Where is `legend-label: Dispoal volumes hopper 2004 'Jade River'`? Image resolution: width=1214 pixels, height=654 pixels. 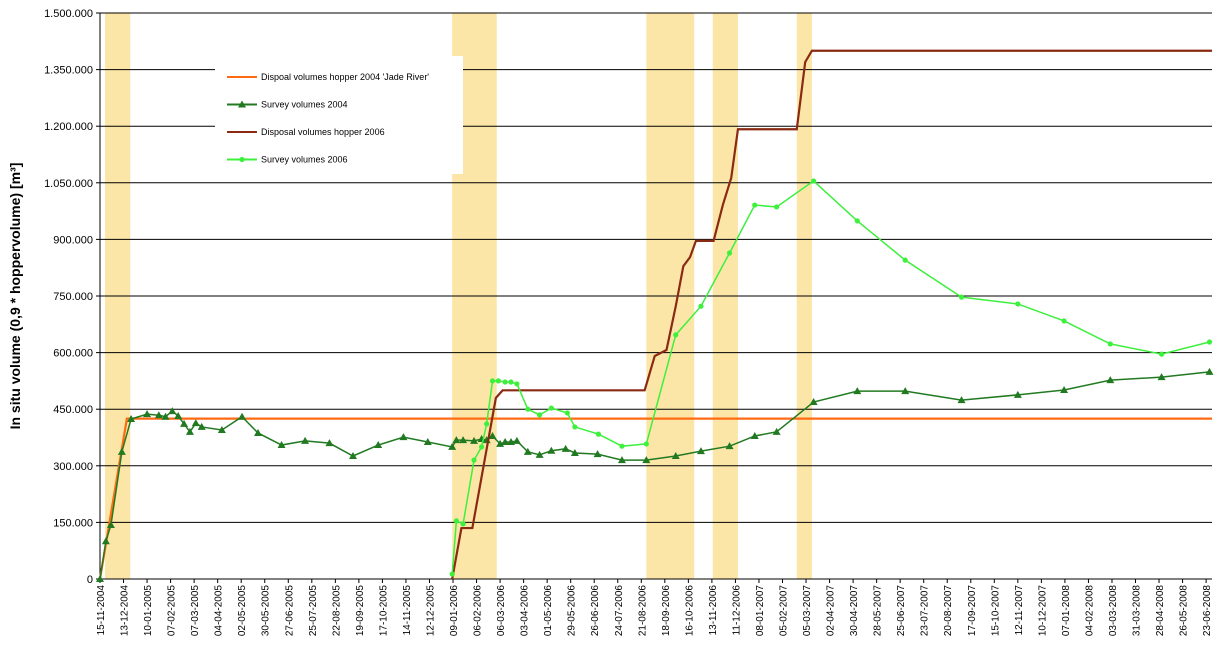 legend-label: Dispoal volumes hopper 2004 'Jade River' is located at coordinates (345, 77).